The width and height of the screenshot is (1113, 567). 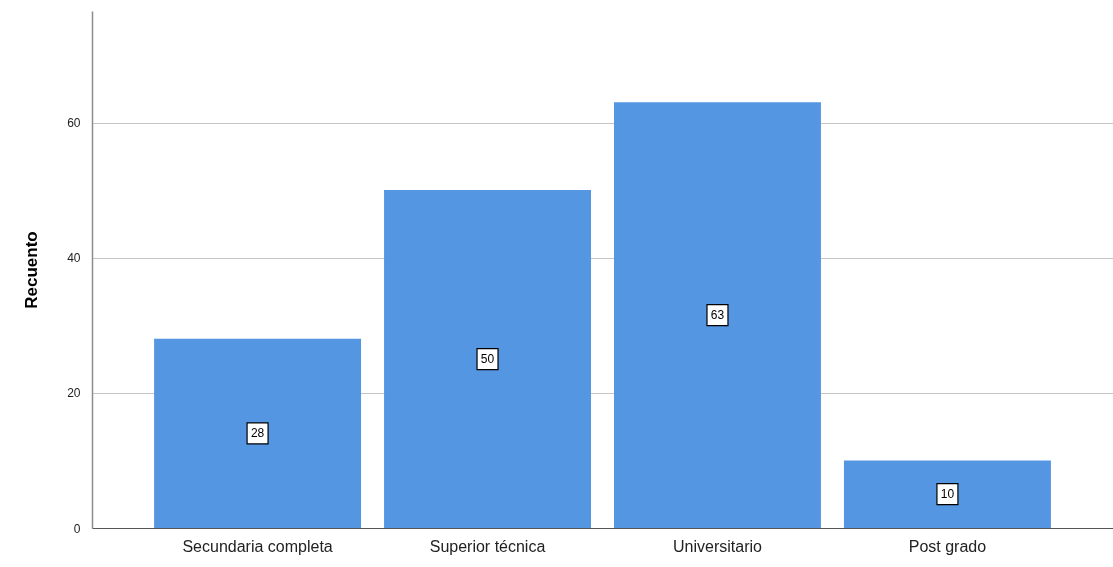 What do you see at coordinates (74, 393) in the screenshot?
I see `y-tick-label: 20` at bounding box center [74, 393].